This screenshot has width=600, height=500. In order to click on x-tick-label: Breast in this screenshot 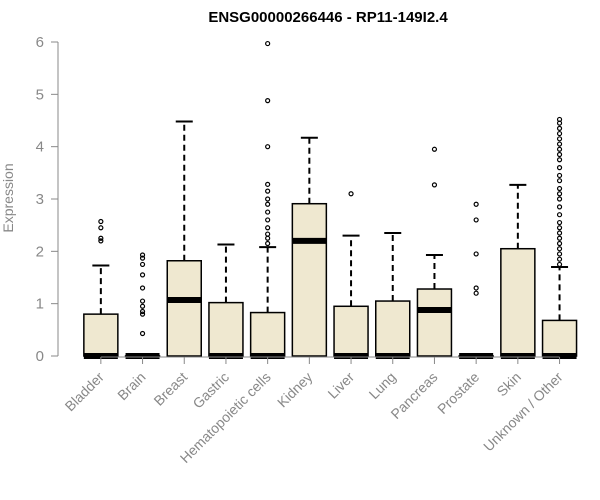, I will do `click(170, 389)`.